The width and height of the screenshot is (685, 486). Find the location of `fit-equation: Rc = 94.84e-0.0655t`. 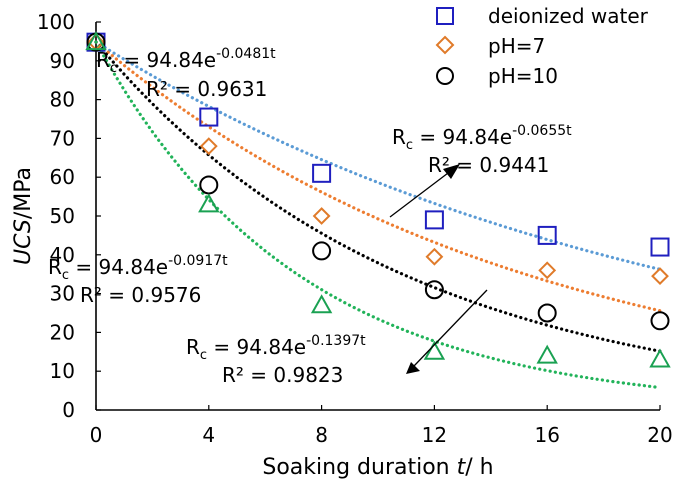

fit-equation: Rc = 94.84e-0.0655t is located at coordinates (482, 138).